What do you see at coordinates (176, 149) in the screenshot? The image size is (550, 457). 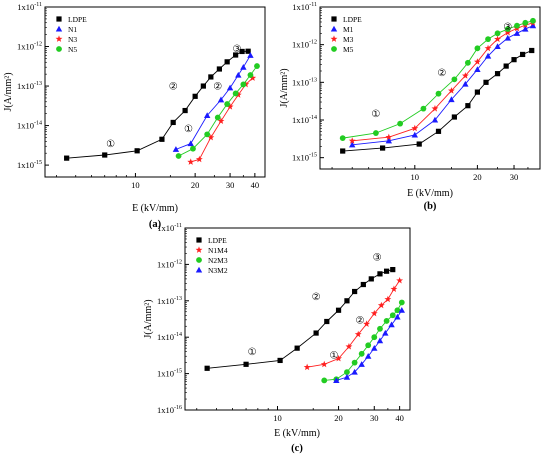 I see `data-point-n1` at bounding box center [176, 149].